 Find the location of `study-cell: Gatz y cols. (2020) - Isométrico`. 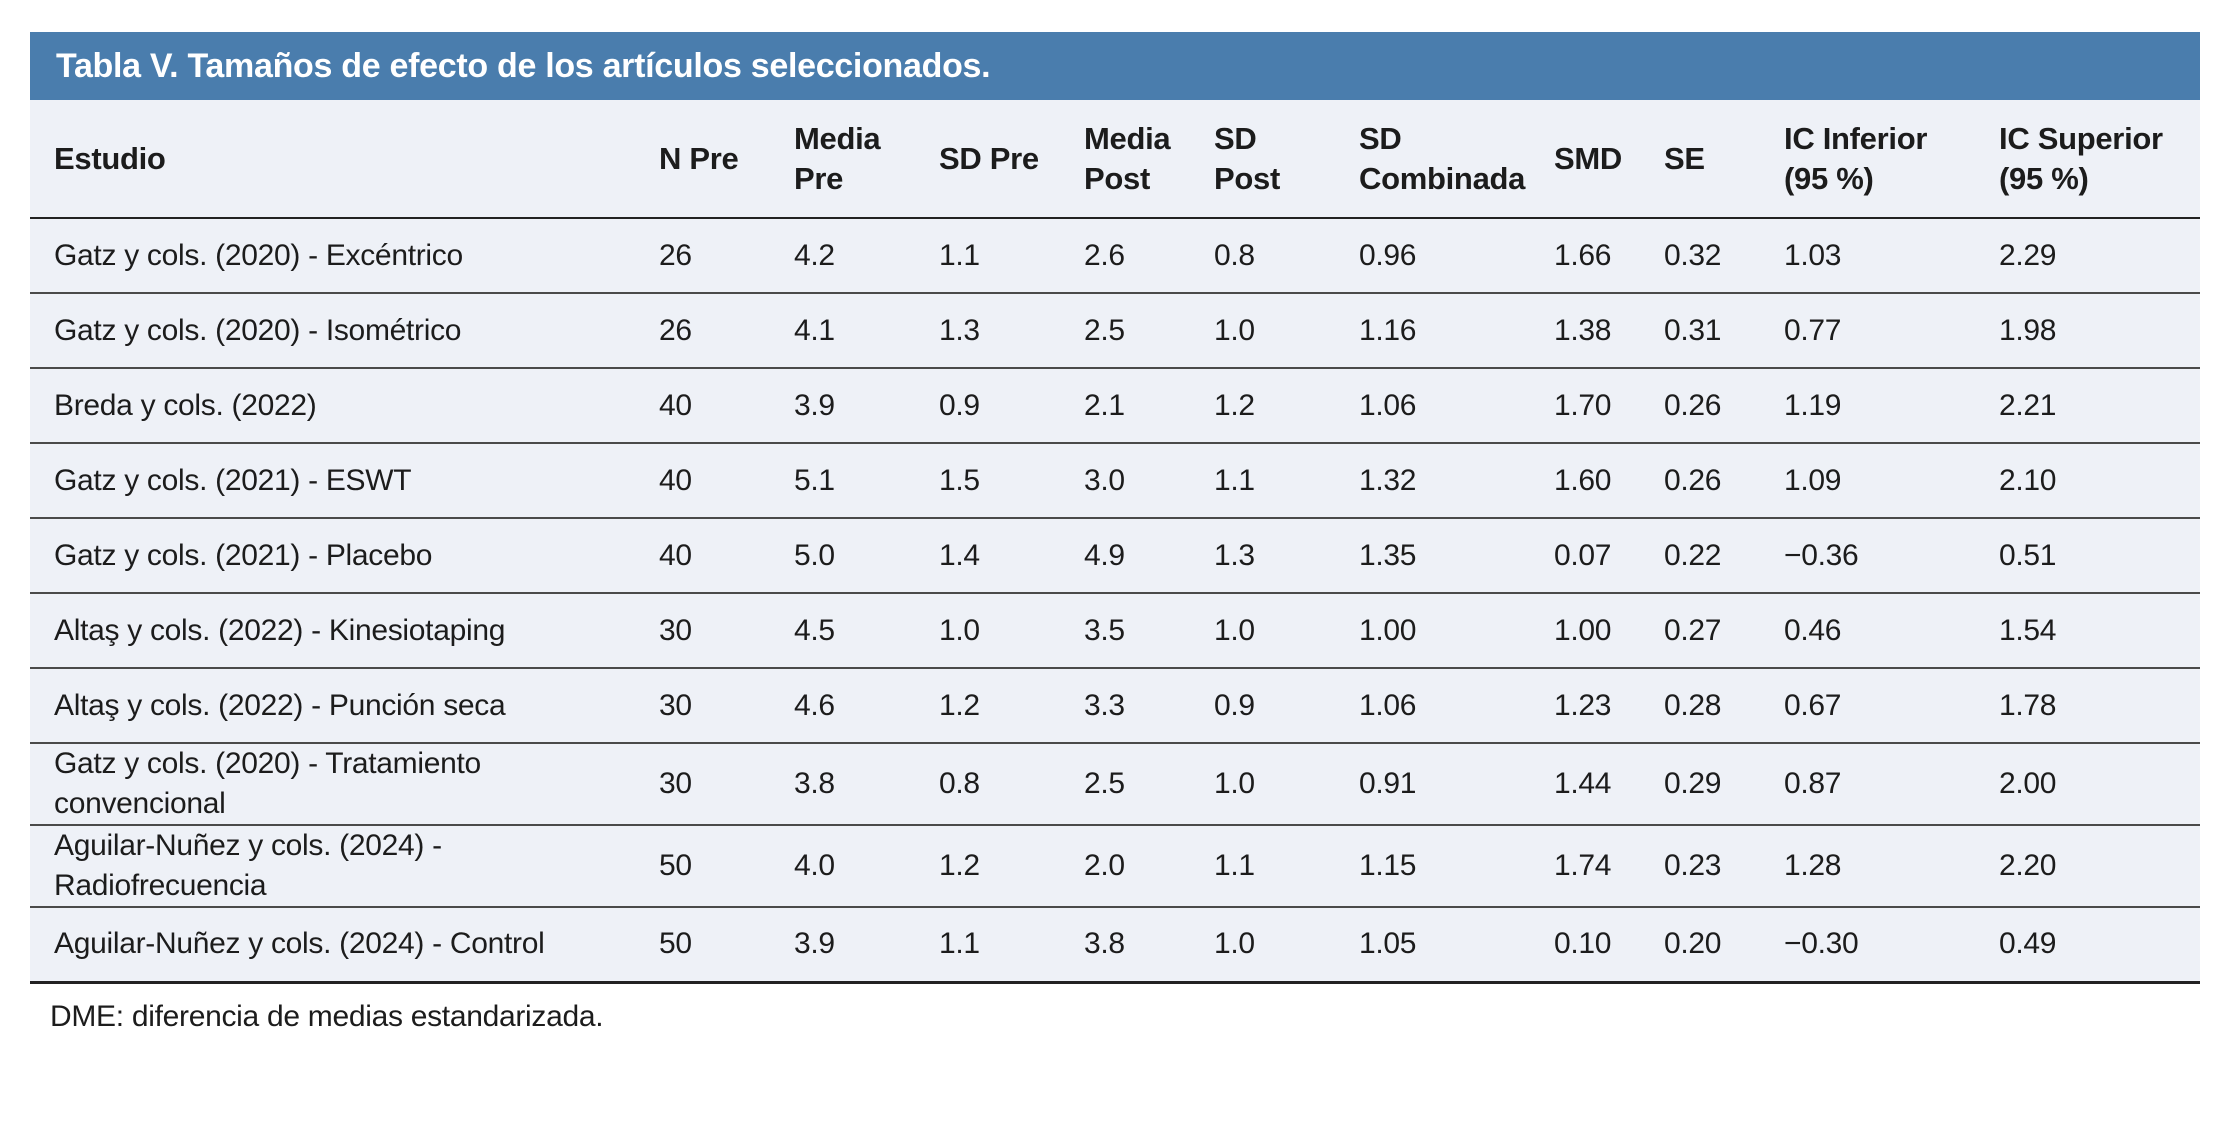

study-cell: Gatz y cols. (2020) - Isométrico is located at coordinates (258, 330).